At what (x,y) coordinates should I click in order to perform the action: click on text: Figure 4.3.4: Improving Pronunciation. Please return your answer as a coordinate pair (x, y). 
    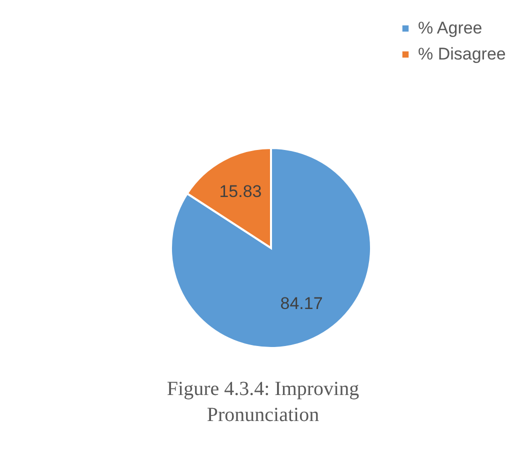
    Looking at the image, I should click on (263, 402).